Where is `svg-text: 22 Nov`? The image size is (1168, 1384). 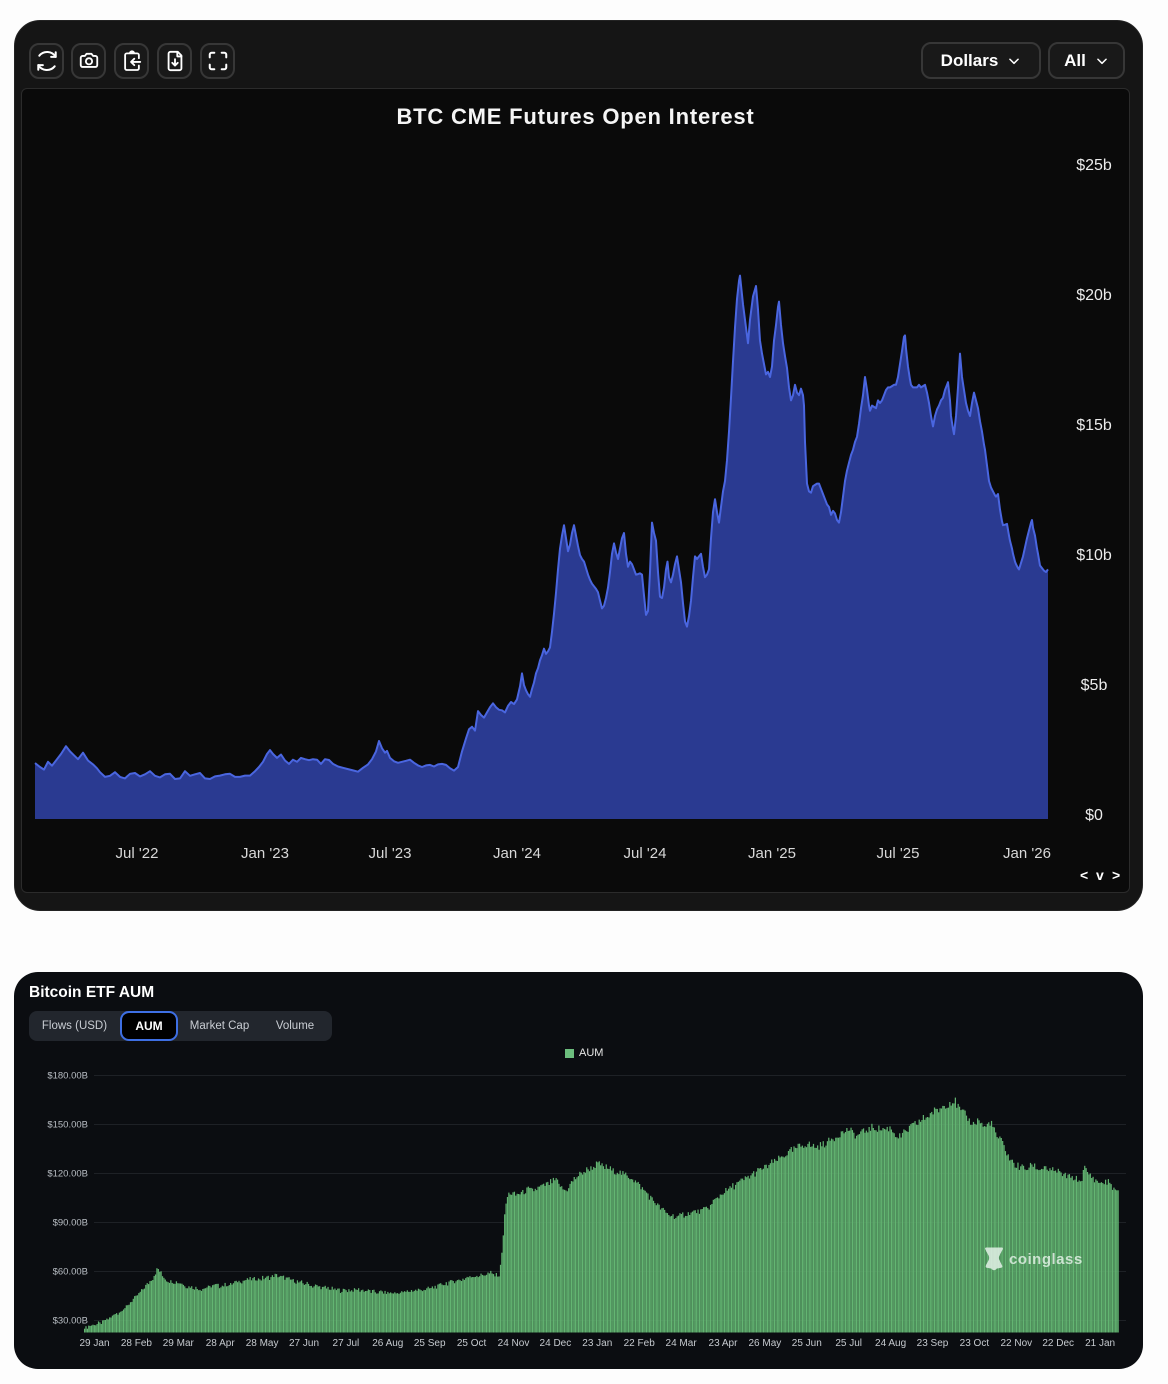 svg-text: 22 Nov is located at coordinates (1016, 1343).